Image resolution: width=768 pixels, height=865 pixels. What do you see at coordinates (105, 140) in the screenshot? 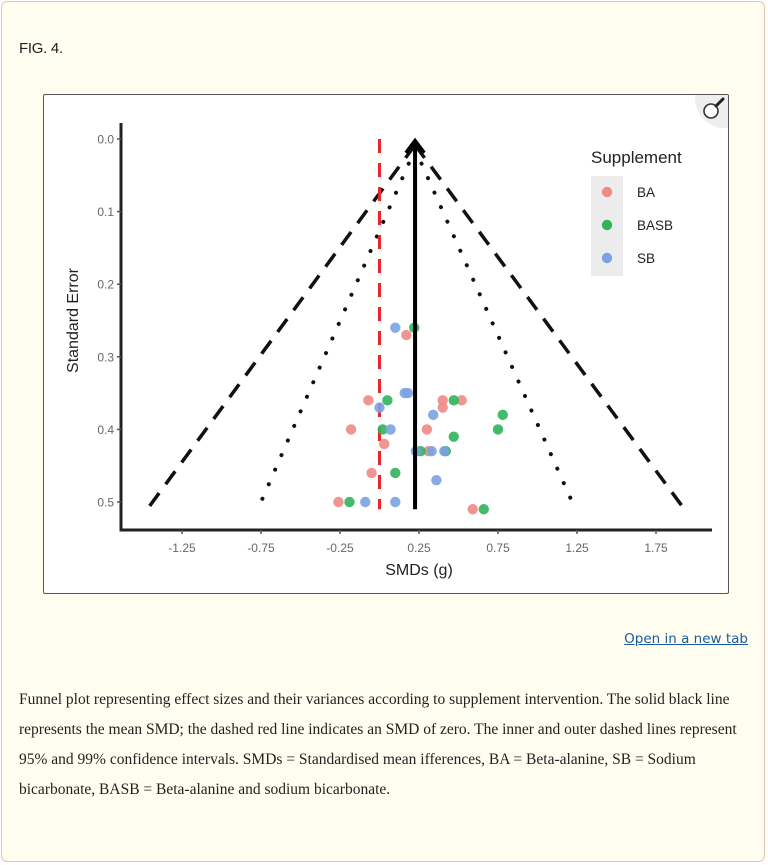
I see `y-tick-label: 0.0` at bounding box center [105, 140].